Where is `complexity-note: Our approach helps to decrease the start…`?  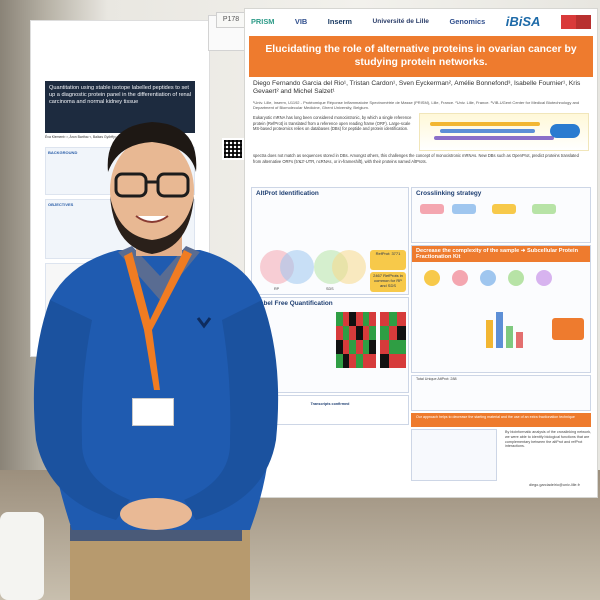 complexity-note: Our approach helps to decrease the start… is located at coordinates (495, 417).